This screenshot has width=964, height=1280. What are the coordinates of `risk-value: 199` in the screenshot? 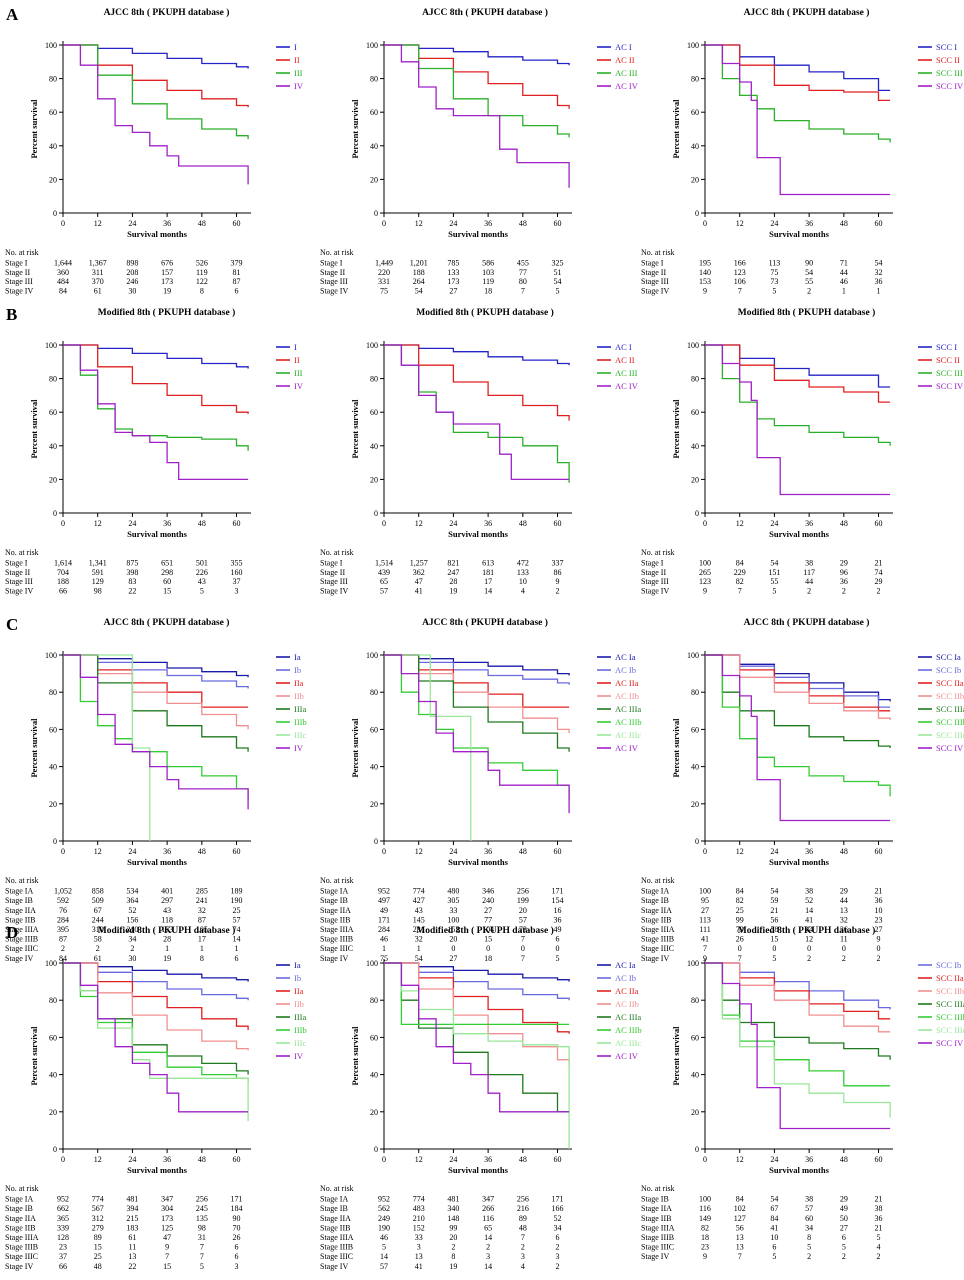 It's located at (523, 900).